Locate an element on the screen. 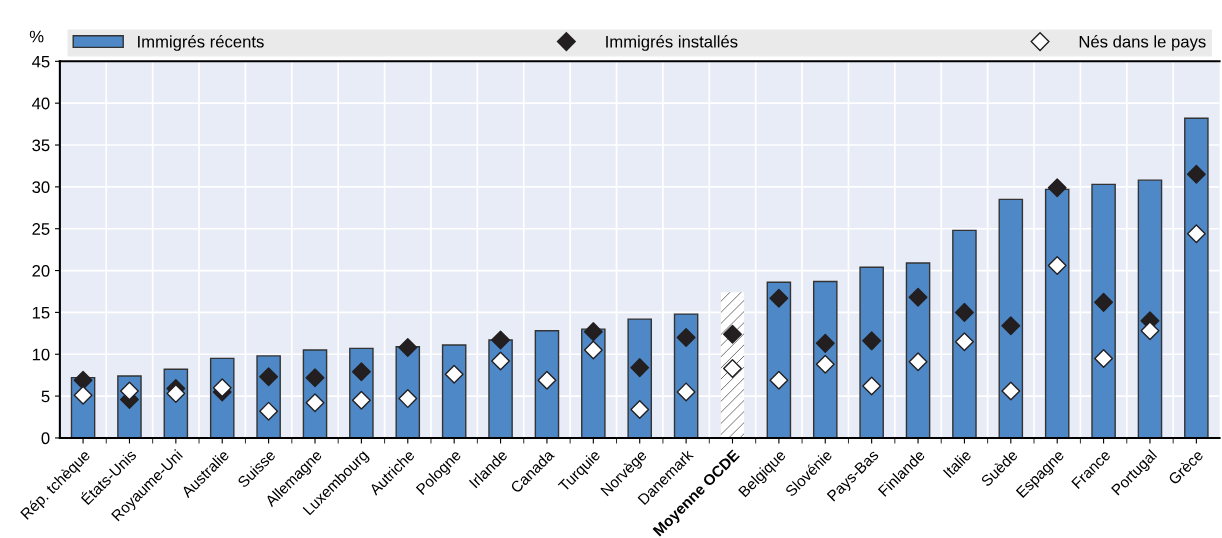  y-axis-title: % is located at coordinates (36, 36).